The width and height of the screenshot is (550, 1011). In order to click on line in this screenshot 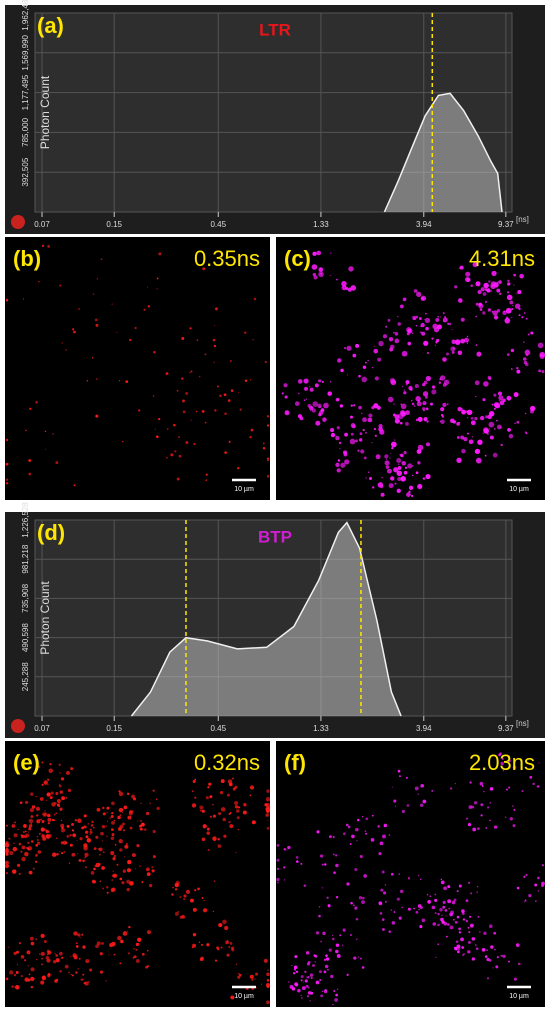, I will do `click(443, 152)`.